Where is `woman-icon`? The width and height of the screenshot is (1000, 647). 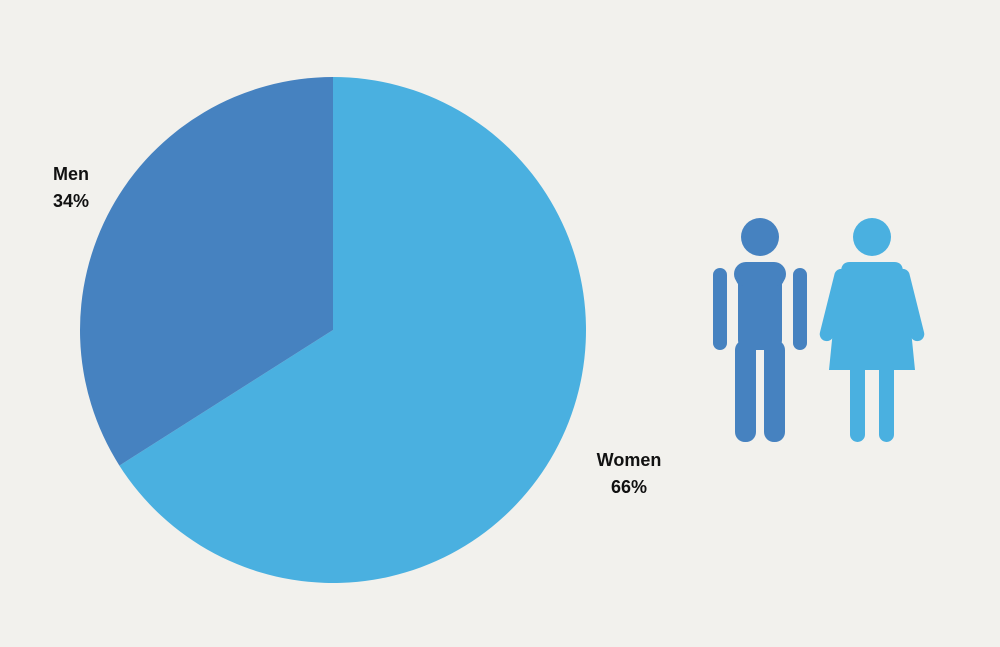 woman-icon is located at coordinates (872, 330).